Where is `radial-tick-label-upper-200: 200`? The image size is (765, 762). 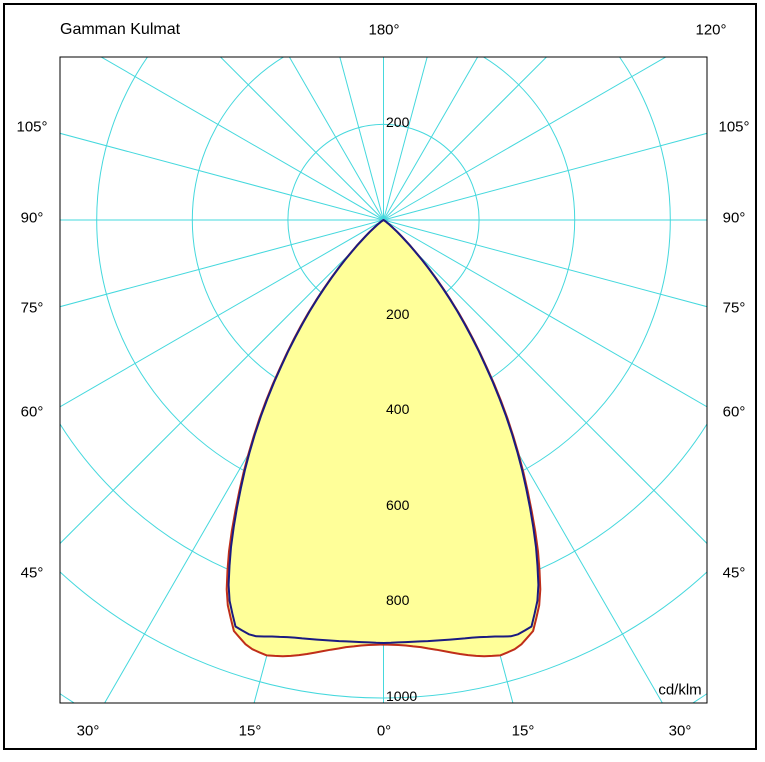 radial-tick-label-upper-200: 200 is located at coordinates (398, 122).